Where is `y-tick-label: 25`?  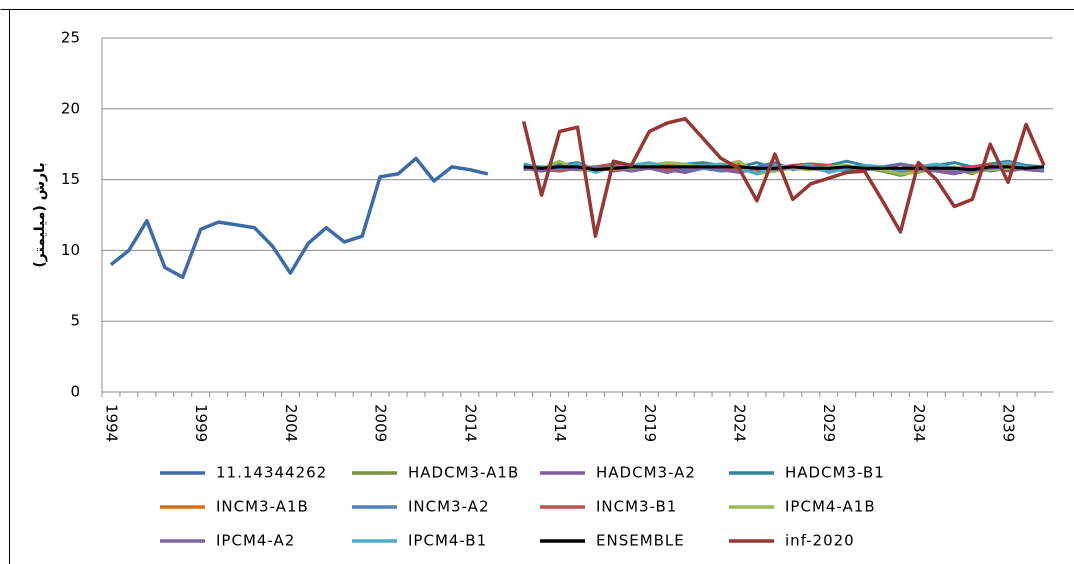
y-tick-label: 25 is located at coordinates (70, 38).